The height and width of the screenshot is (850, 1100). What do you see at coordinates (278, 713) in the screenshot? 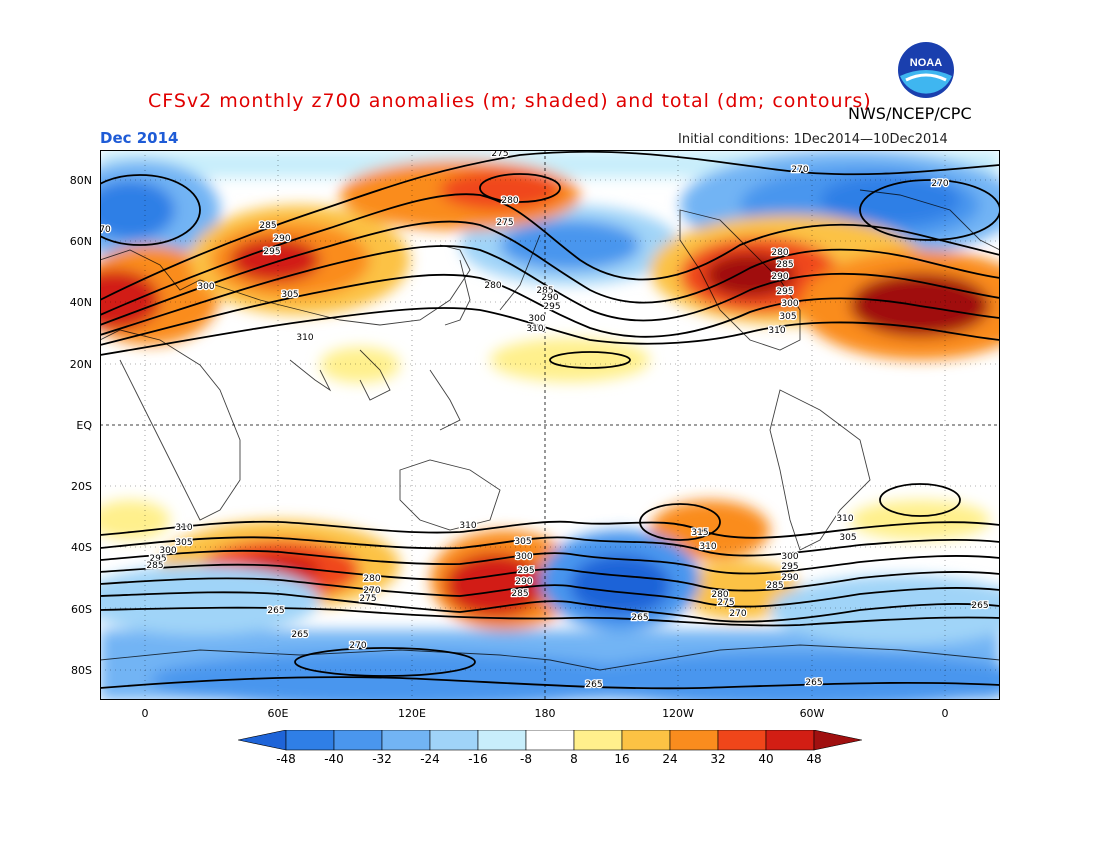
I see `lon-label: 60E` at bounding box center [278, 713].